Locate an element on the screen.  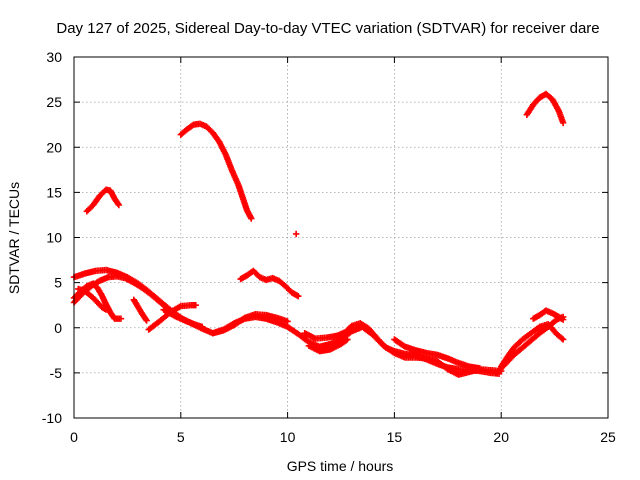
series-arc-evening-b is located at coordinates (532, 345).